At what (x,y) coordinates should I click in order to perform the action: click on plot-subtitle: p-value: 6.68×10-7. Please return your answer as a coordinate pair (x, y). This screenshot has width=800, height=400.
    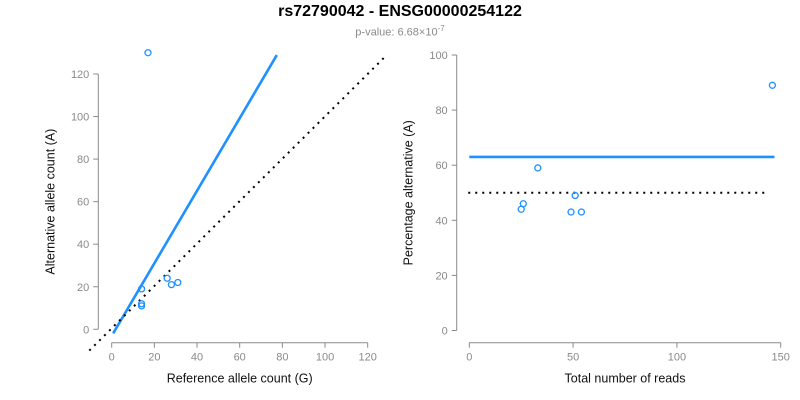
    Looking at the image, I should click on (400, 31).